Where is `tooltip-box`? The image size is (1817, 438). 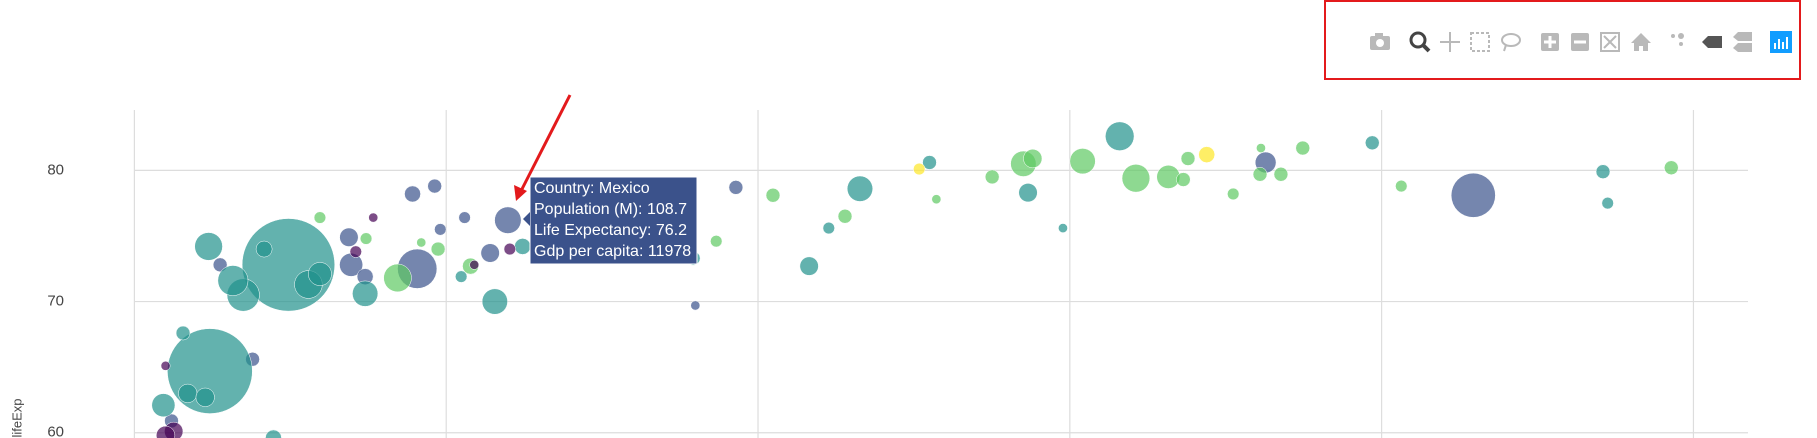
tooltip-box is located at coordinates (613, 220).